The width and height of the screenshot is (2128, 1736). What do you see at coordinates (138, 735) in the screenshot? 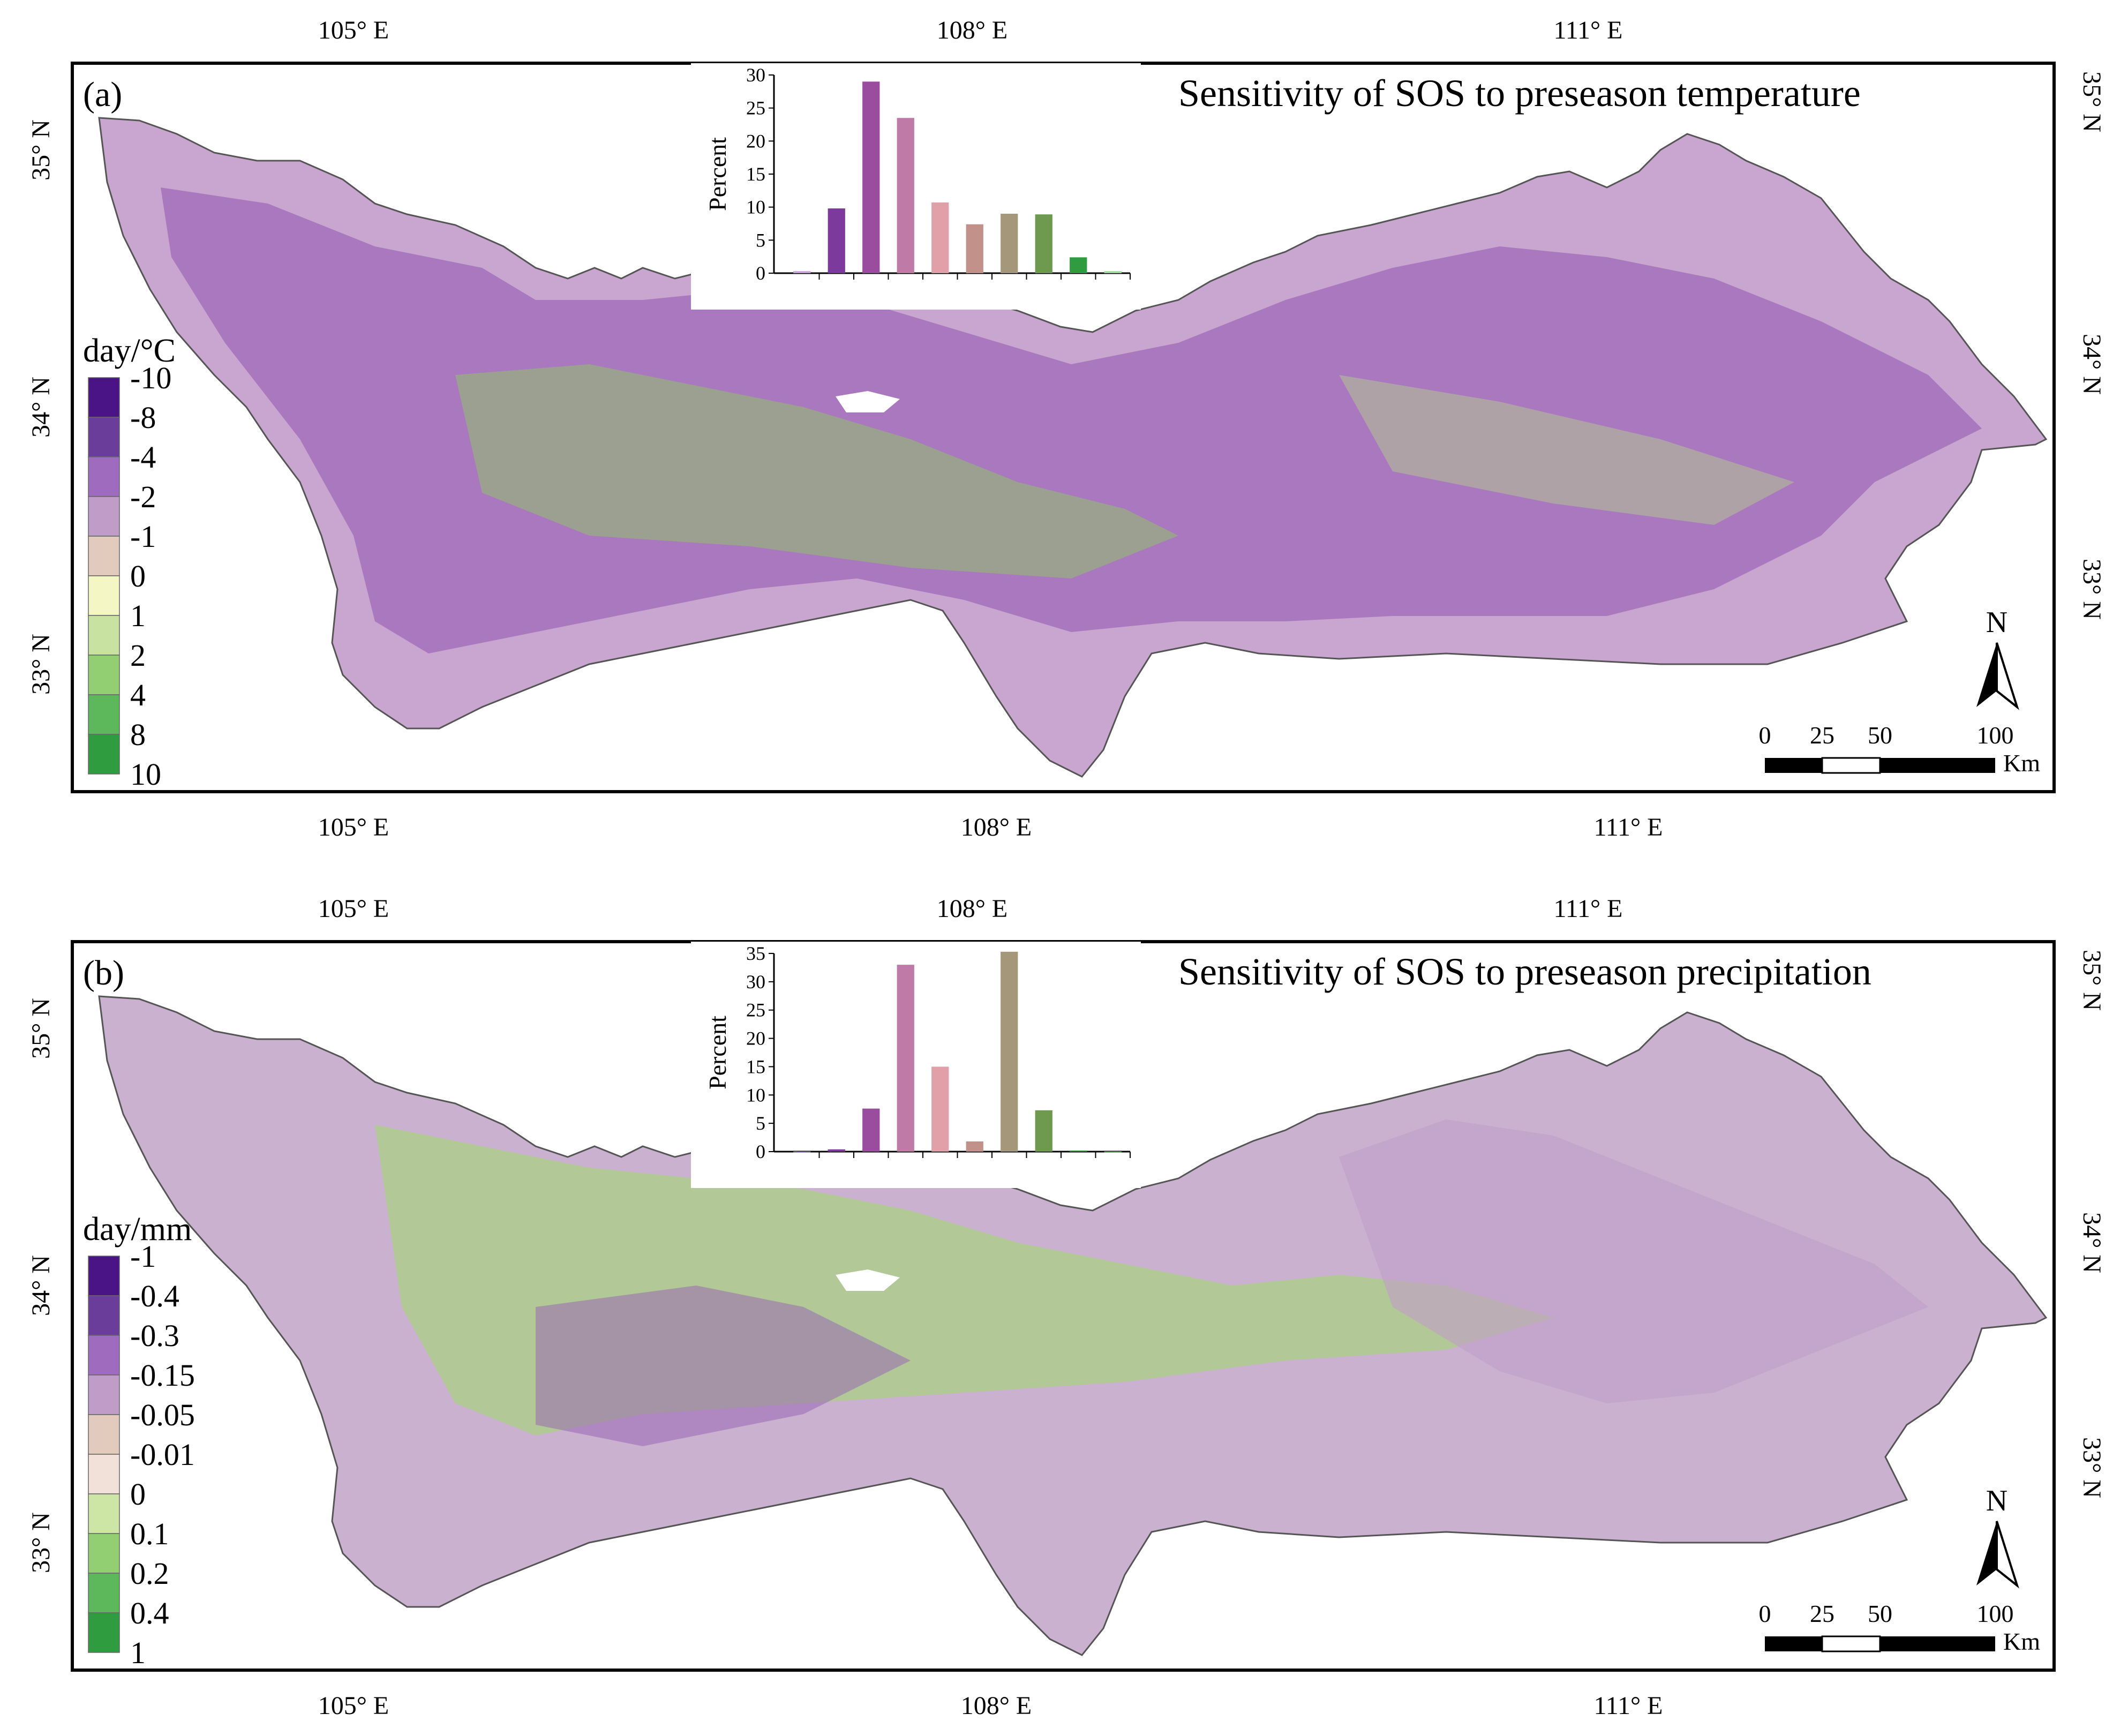
I see `legend-label: 8` at bounding box center [138, 735].